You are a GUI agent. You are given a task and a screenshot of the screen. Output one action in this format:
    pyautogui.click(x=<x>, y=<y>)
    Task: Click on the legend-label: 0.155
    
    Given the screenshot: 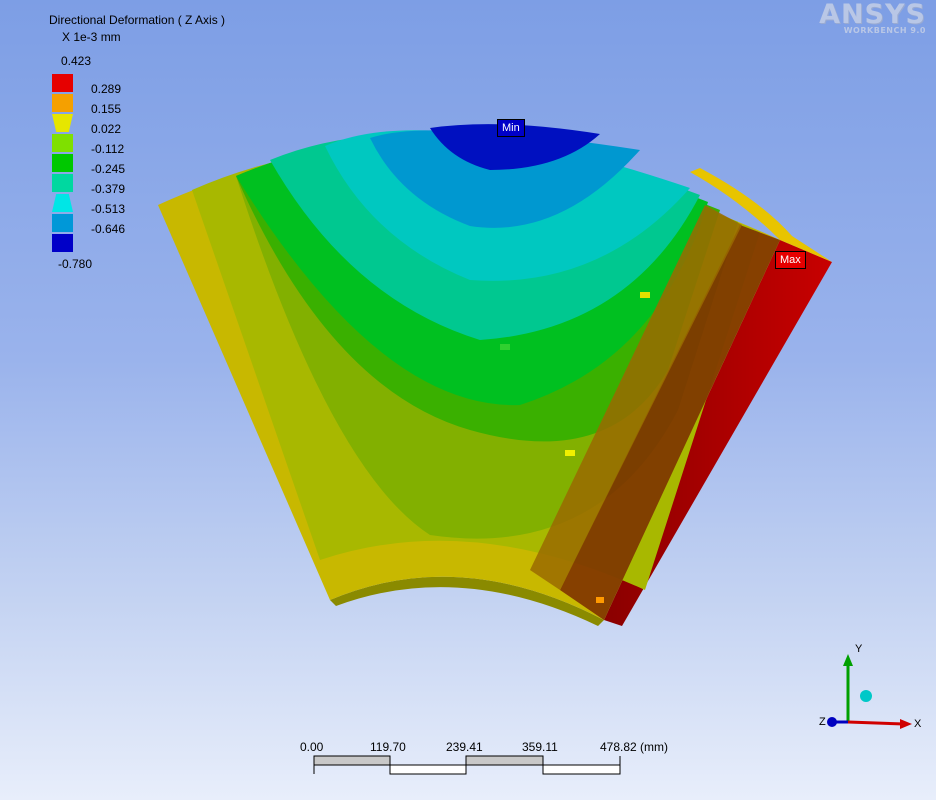 What is the action you would take?
    pyautogui.click(x=106, y=109)
    